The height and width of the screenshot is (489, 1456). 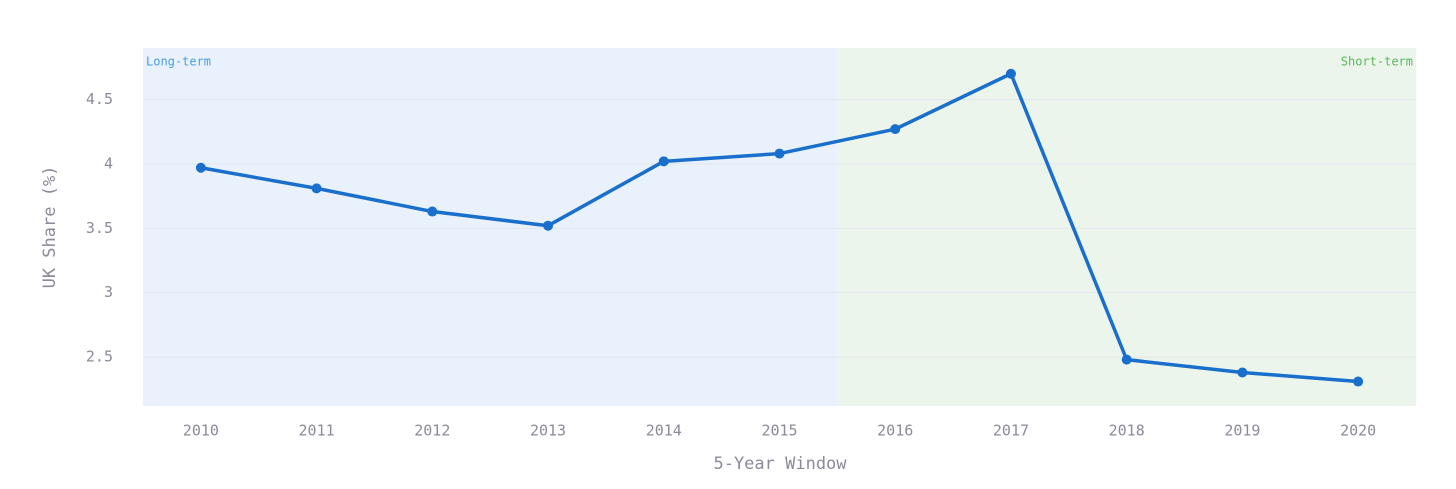 I want to click on x-tick-label: 2010, so click(x=201, y=431).